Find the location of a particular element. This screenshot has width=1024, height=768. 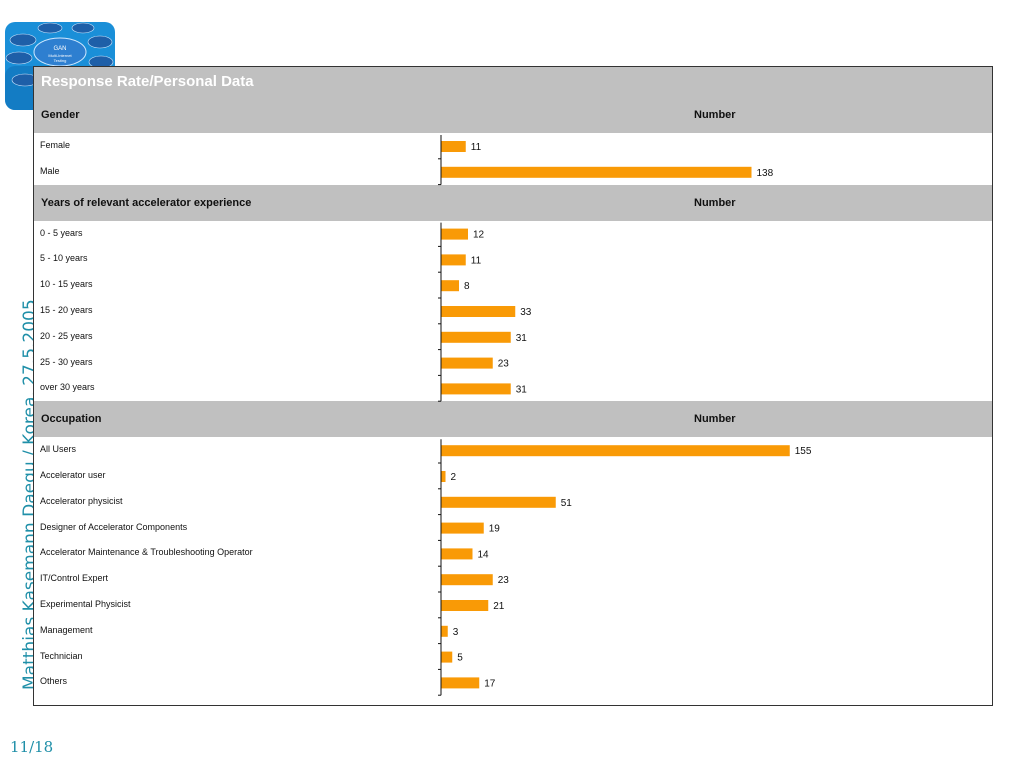

section-header-label: Years of relevant accelerator experience is located at coordinates (146, 202).